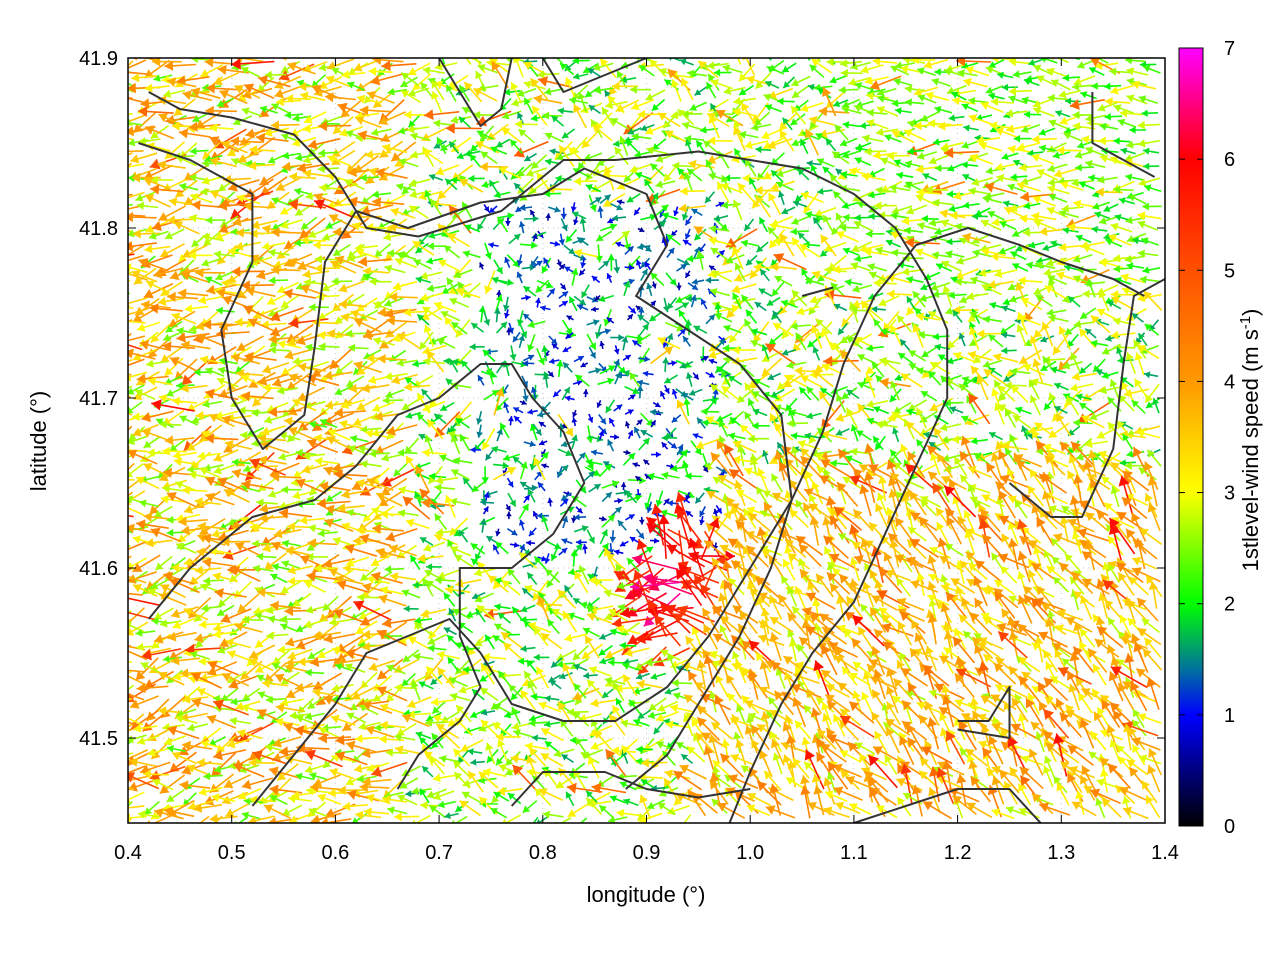  I want to click on x-tick-label: 1.3, so click(1061, 853).